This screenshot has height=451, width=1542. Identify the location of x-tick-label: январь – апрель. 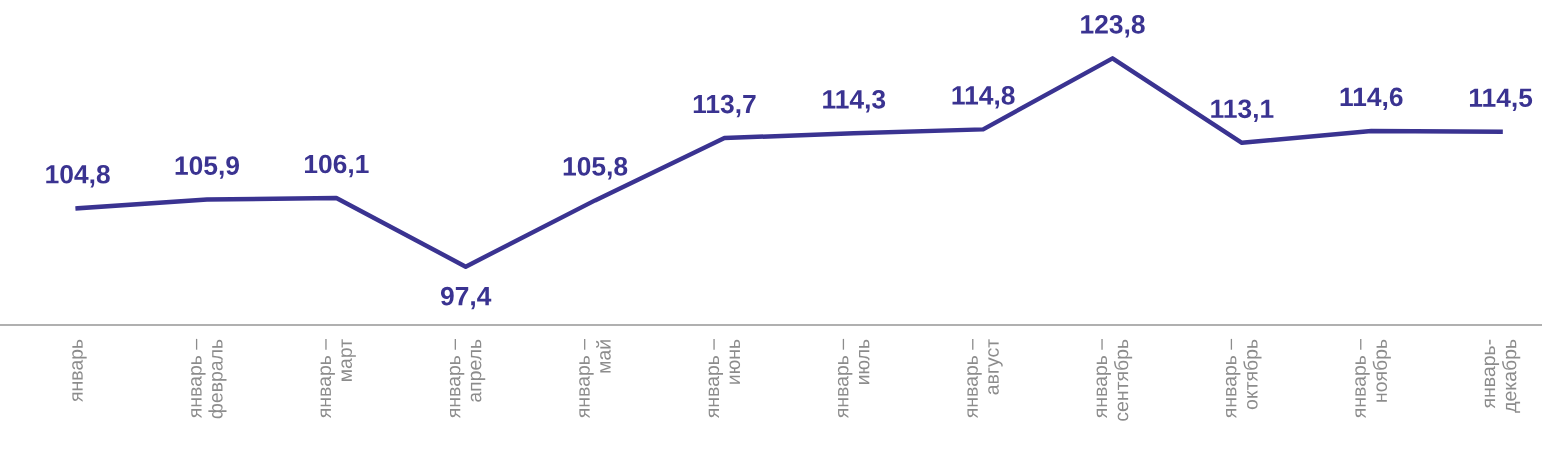
(467, 378).